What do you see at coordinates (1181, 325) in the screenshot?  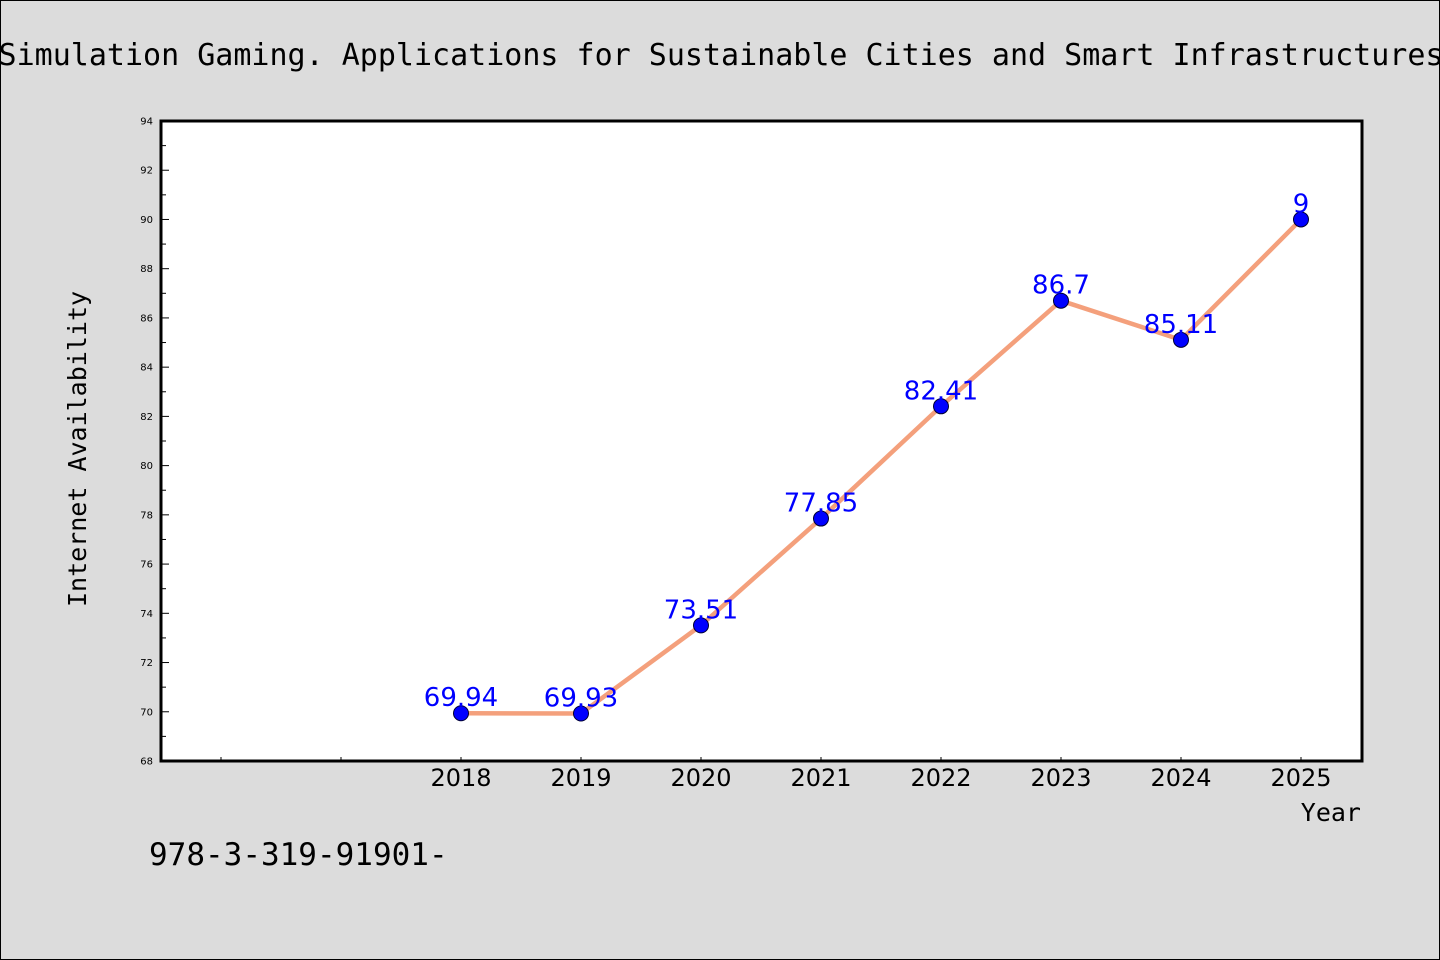 I see `data-label: 85.11` at bounding box center [1181, 325].